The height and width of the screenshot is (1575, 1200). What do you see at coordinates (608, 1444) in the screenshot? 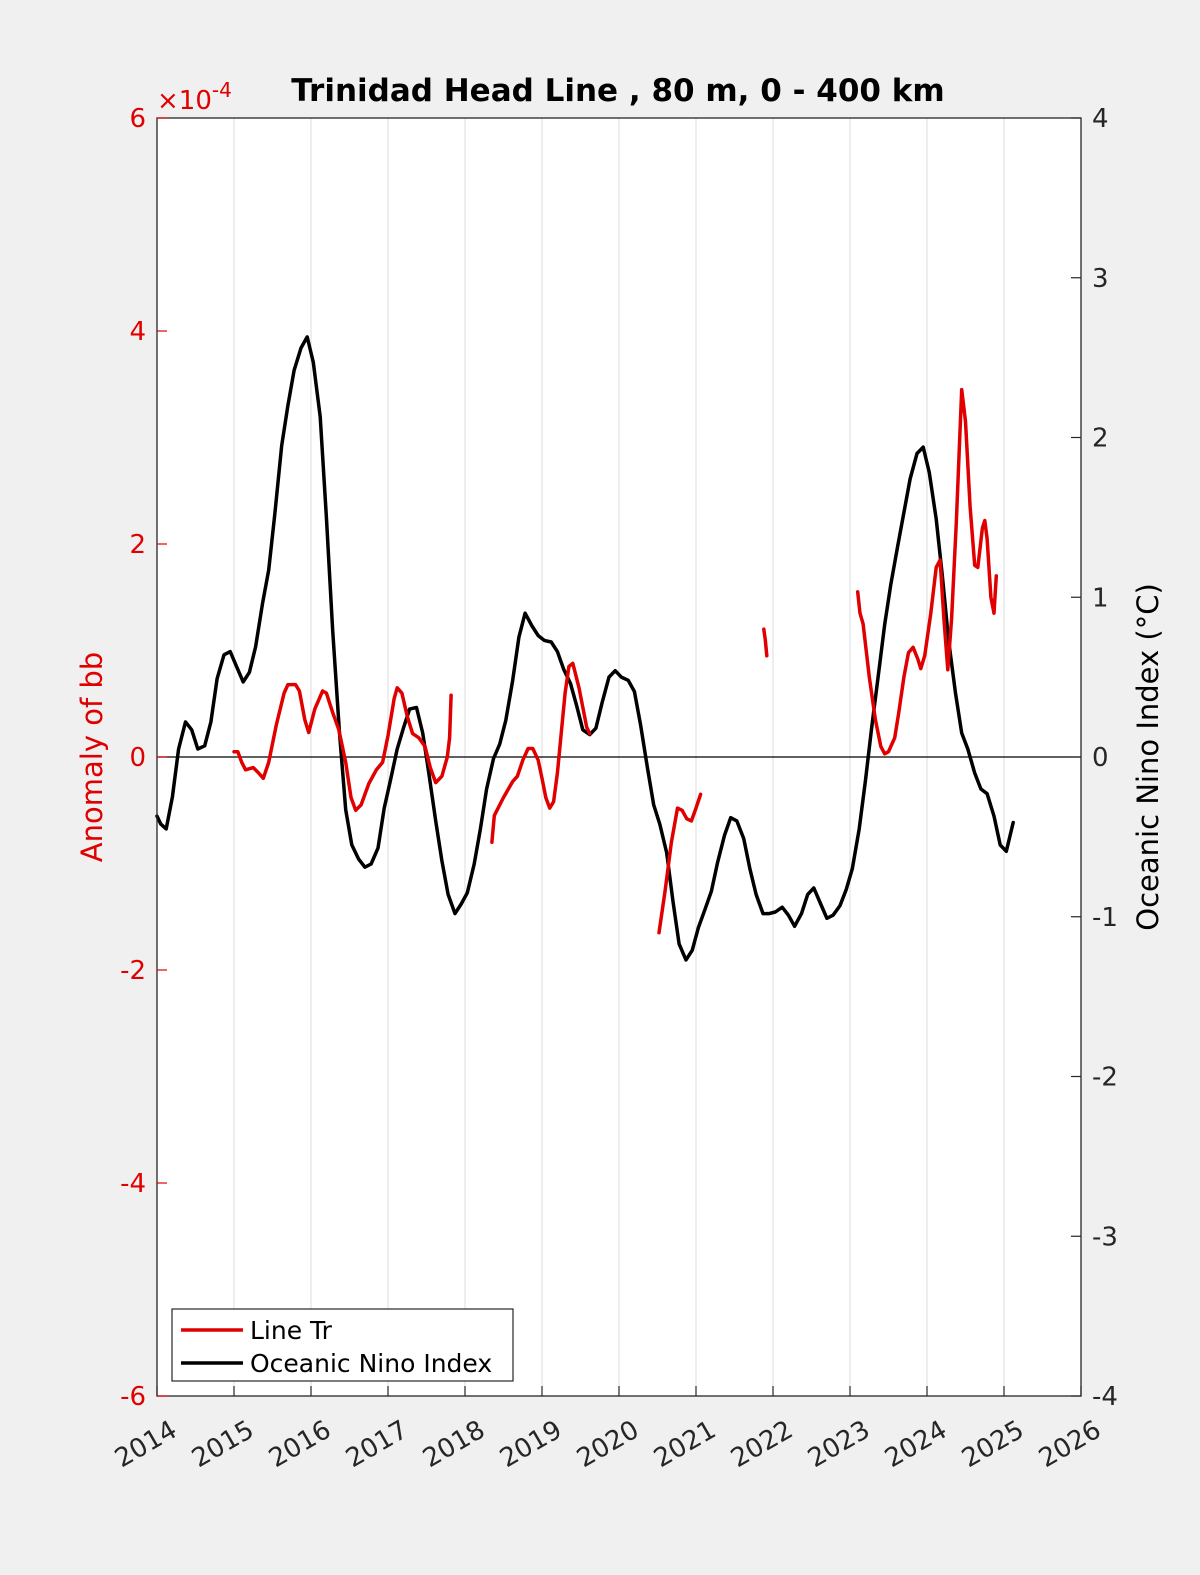
I see `x-tick-label-2020: 2020` at bounding box center [608, 1444].